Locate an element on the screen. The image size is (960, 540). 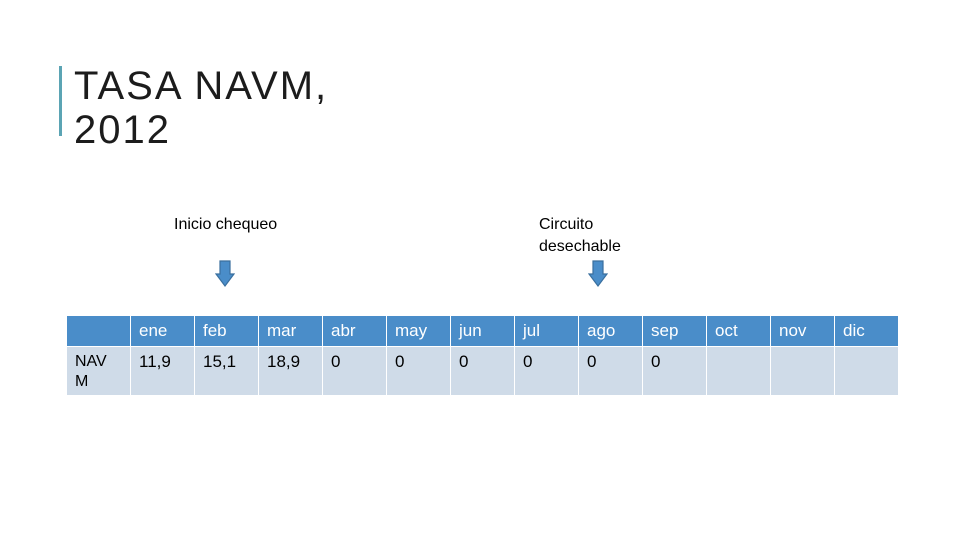
month-header: ago is located at coordinates (610, 331).